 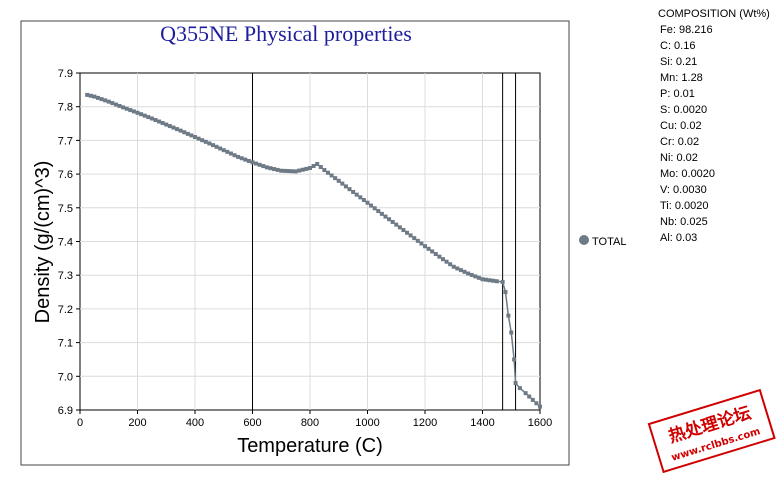 What do you see at coordinates (584, 240) in the screenshot?
I see `legend-marker` at bounding box center [584, 240].